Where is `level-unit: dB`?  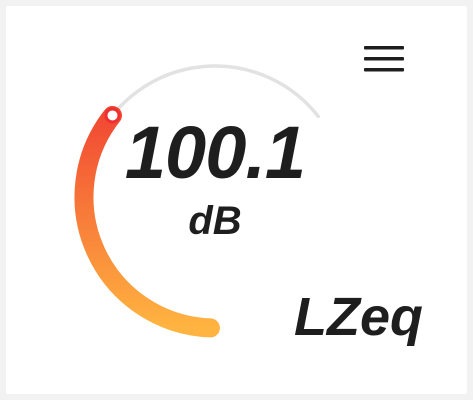
level-unit: dB is located at coordinates (215, 221).